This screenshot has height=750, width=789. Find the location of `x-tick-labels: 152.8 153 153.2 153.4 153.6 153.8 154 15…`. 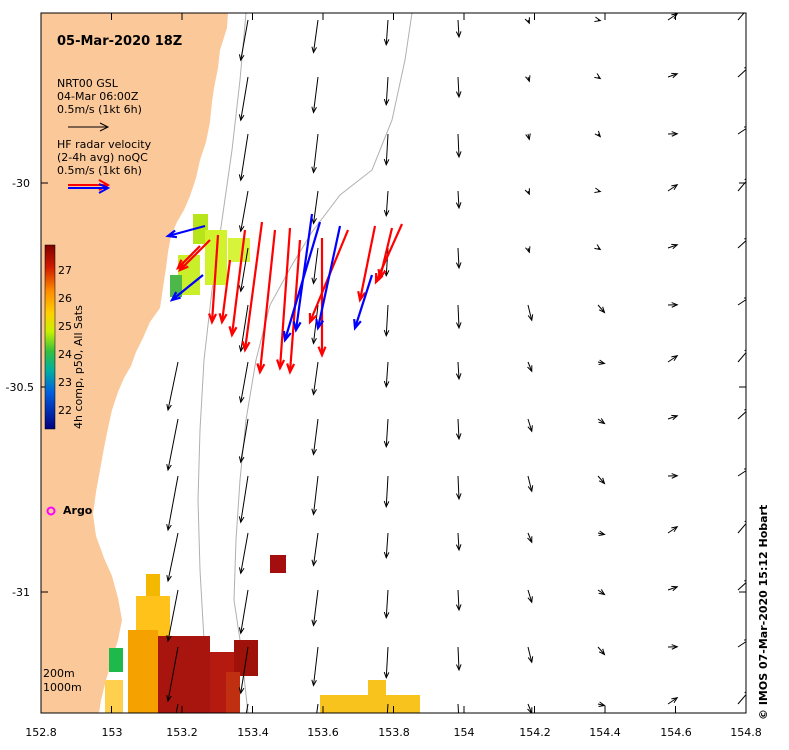

x-tick-labels: 152.8 153 153.2 153.4 153.6 153.8 154 15… is located at coordinates (393, 732).